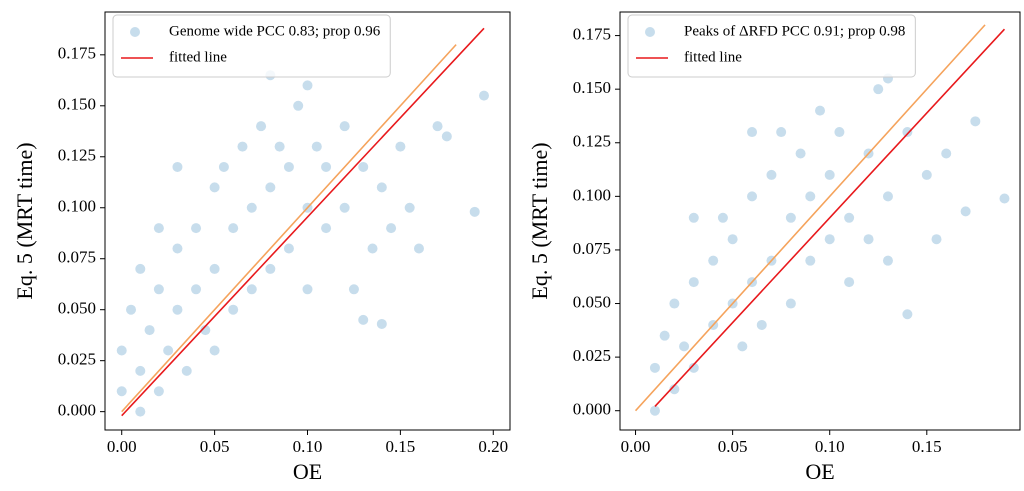 This screenshot has width=1024, height=491. I want to click on y-tick-label: 0.025, so click(77, 359).